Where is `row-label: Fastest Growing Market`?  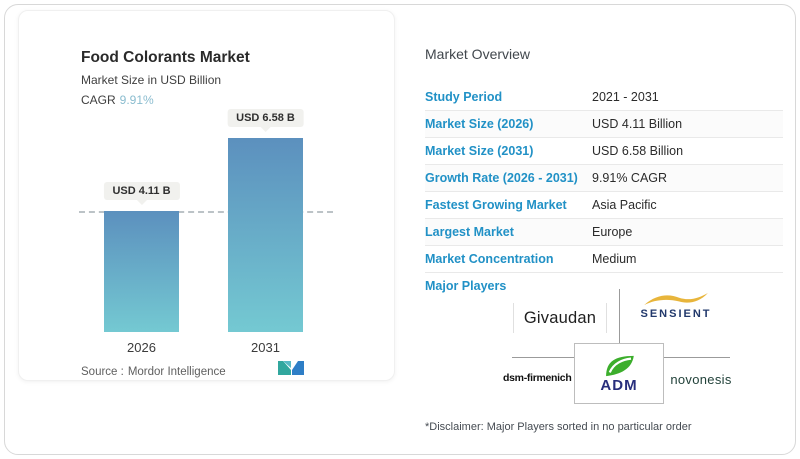
row-label: Fastest Growing Market is located at coordinates (496, 205).